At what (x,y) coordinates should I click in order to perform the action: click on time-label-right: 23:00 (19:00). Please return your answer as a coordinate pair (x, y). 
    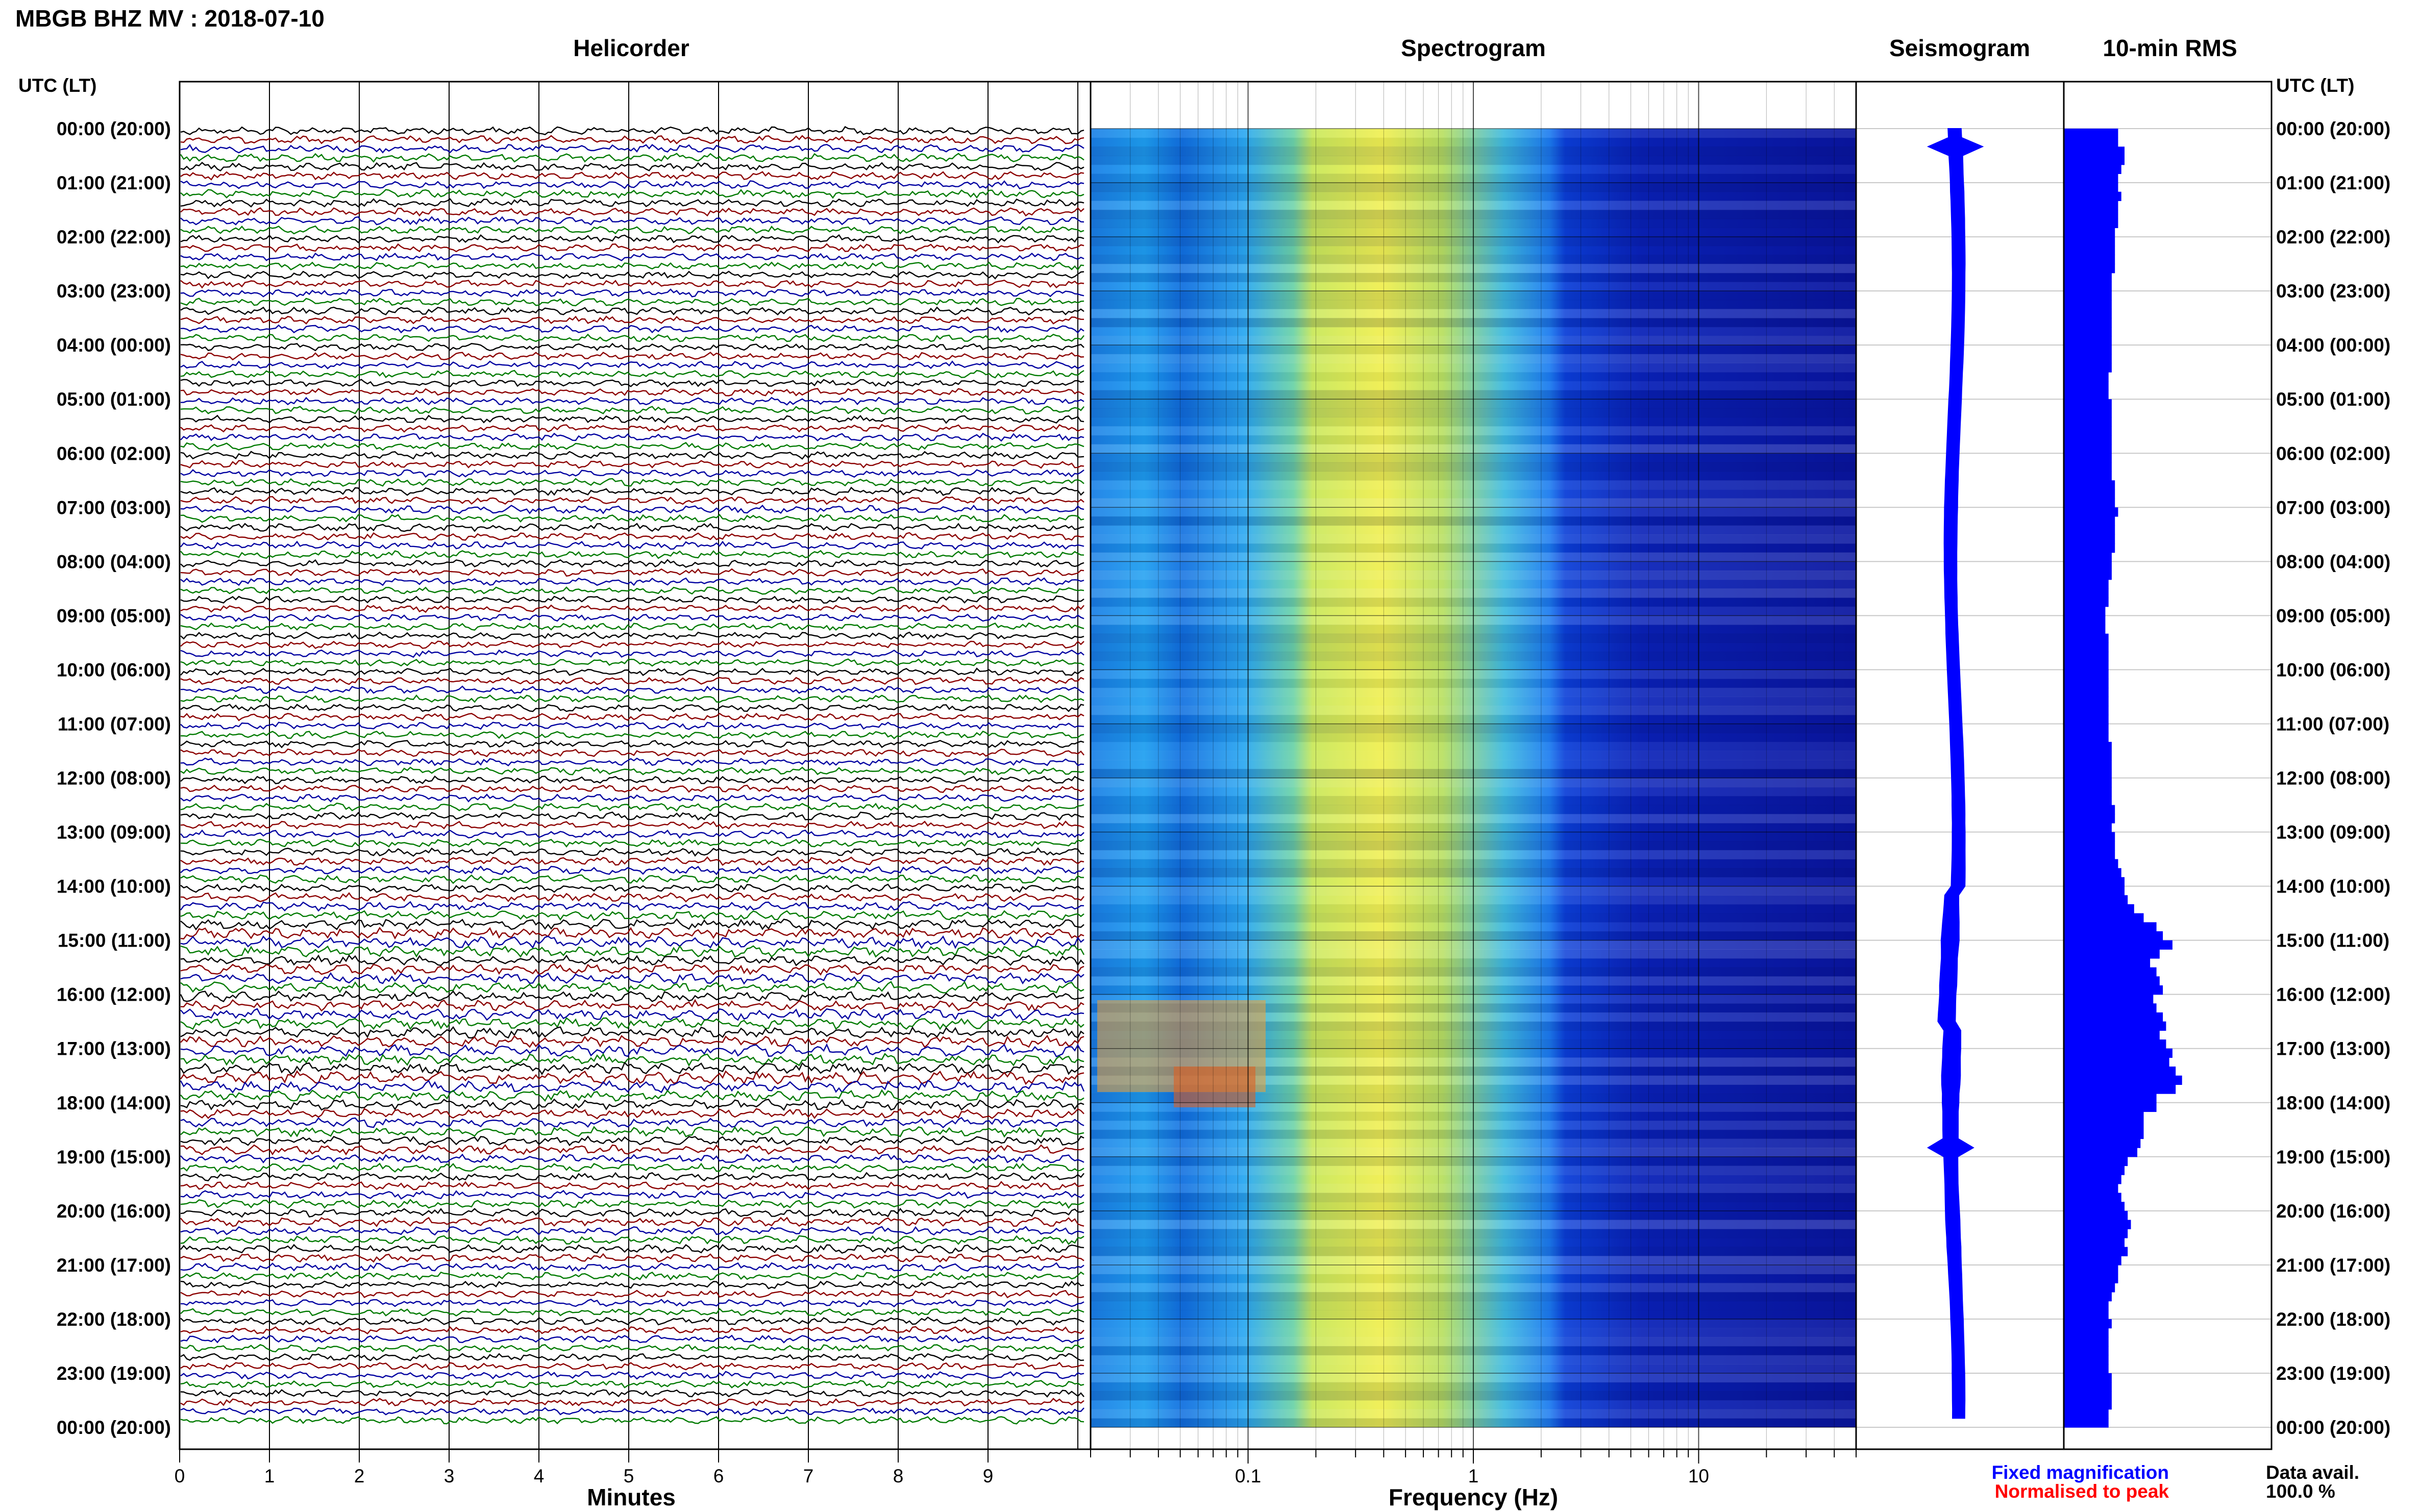
    Looking at the image, I should click on (2333, 1373).